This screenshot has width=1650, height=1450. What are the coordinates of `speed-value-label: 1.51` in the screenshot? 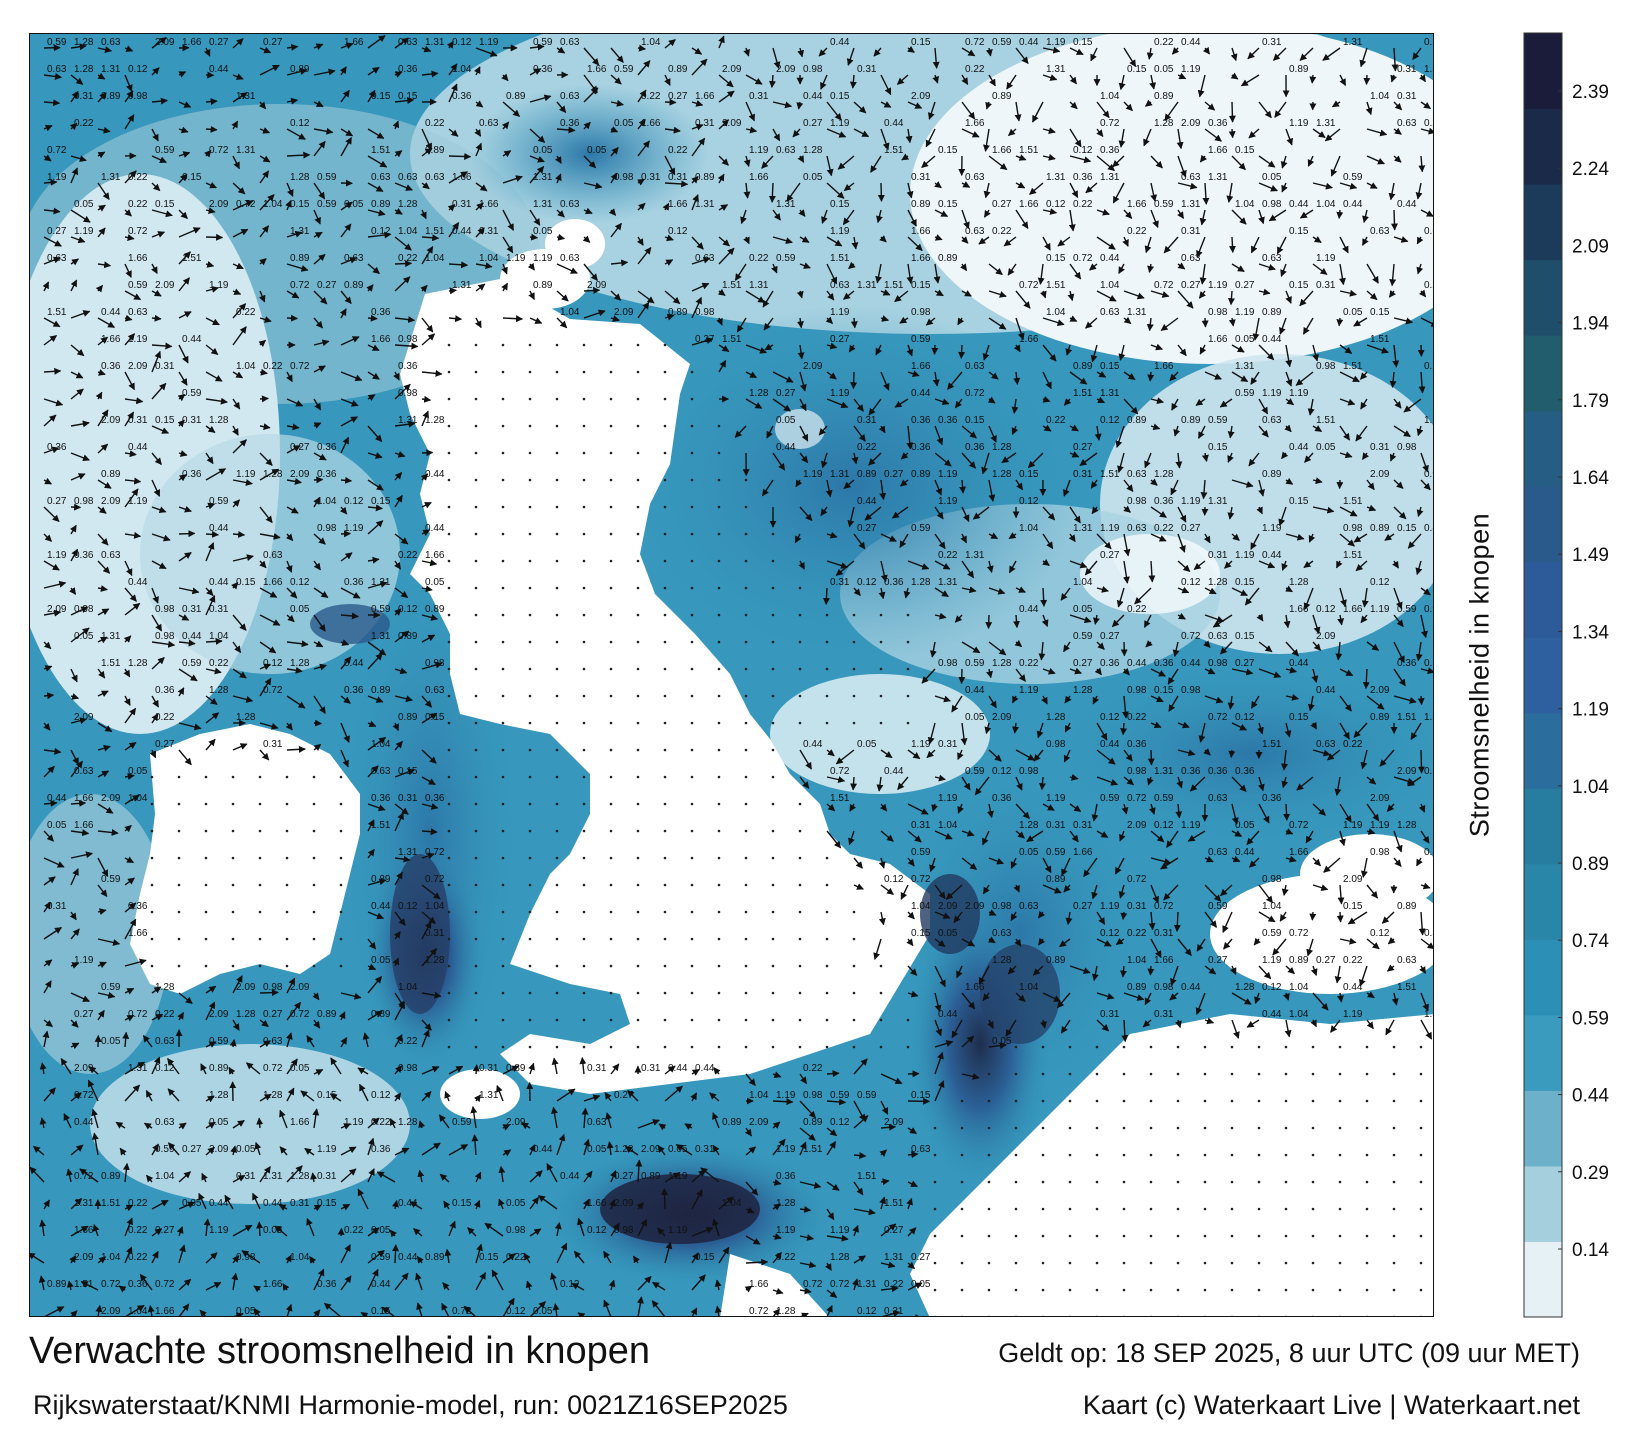 It's located at (867, 1176).